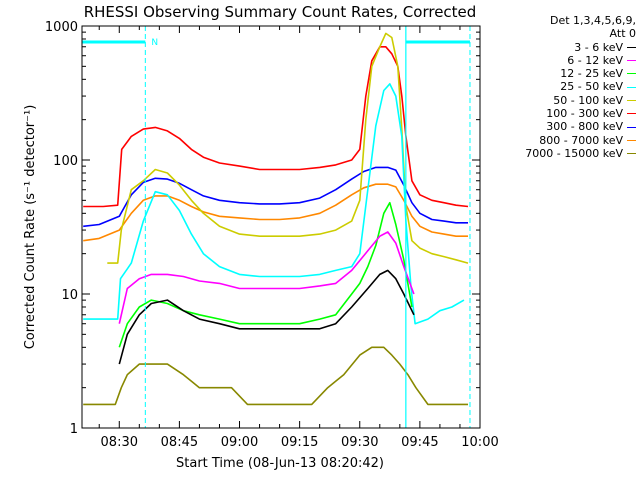 Image resolution: width=640 pixels, height=480 pixels. What do you see at coordinates (299, 442) in the screenshot?
I see `x-tick-label-3: 09:15` at bounding box center [299, 442].